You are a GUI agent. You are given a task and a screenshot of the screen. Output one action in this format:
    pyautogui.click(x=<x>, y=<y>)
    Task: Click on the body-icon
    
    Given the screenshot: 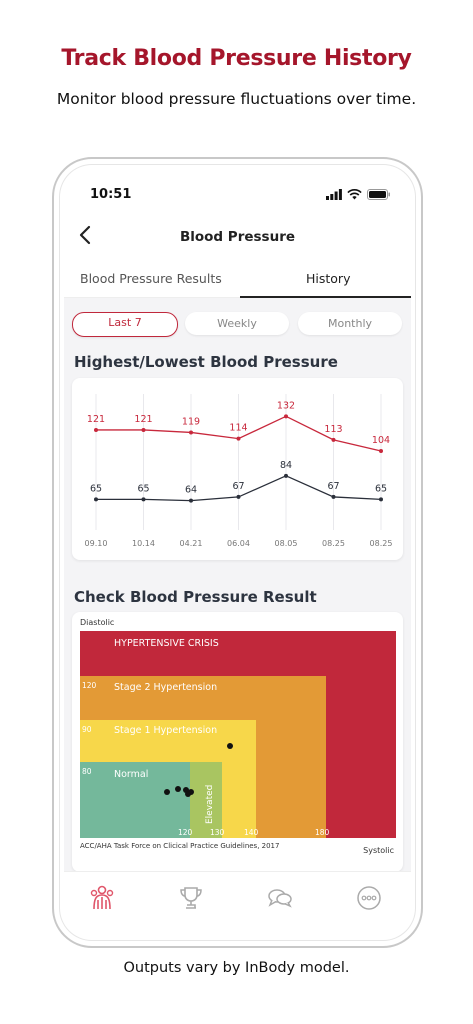 What is the action you would take?
    pyautogui.click(x=102, y=897)
    